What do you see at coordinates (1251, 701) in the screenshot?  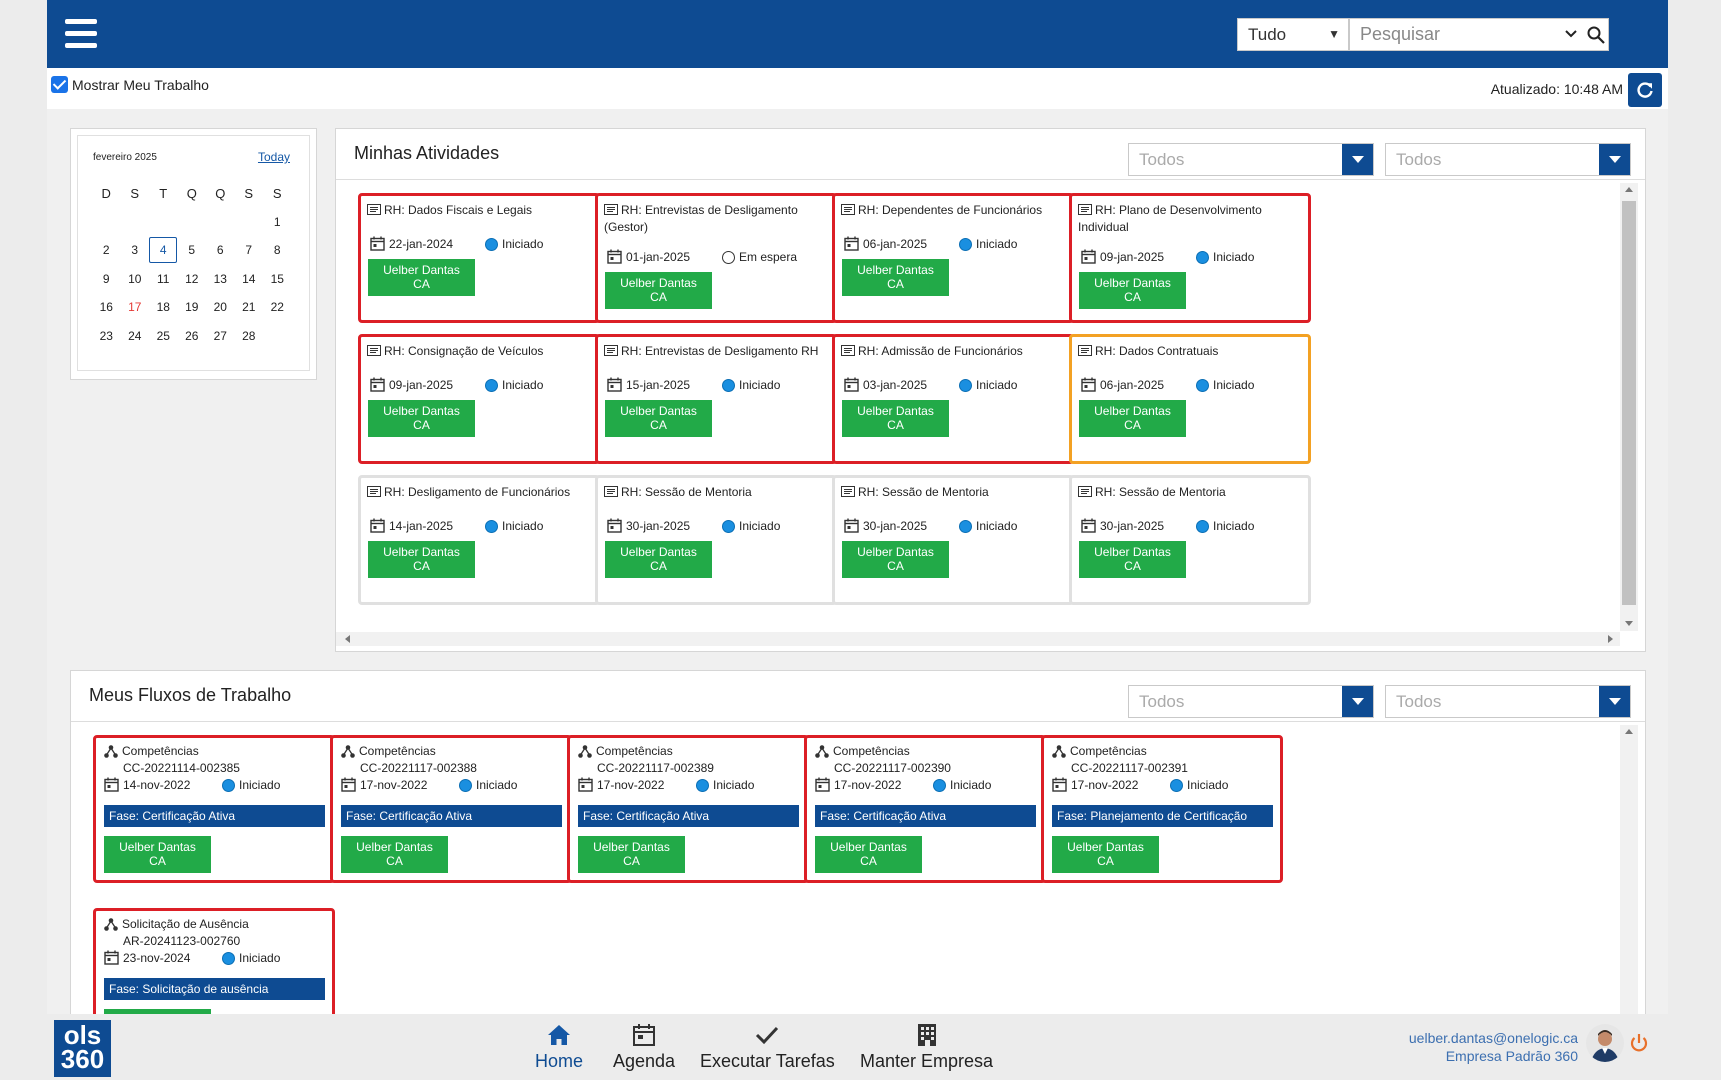 I see `workflows-filter-1: Todos` at bounding box center [1251, 701].